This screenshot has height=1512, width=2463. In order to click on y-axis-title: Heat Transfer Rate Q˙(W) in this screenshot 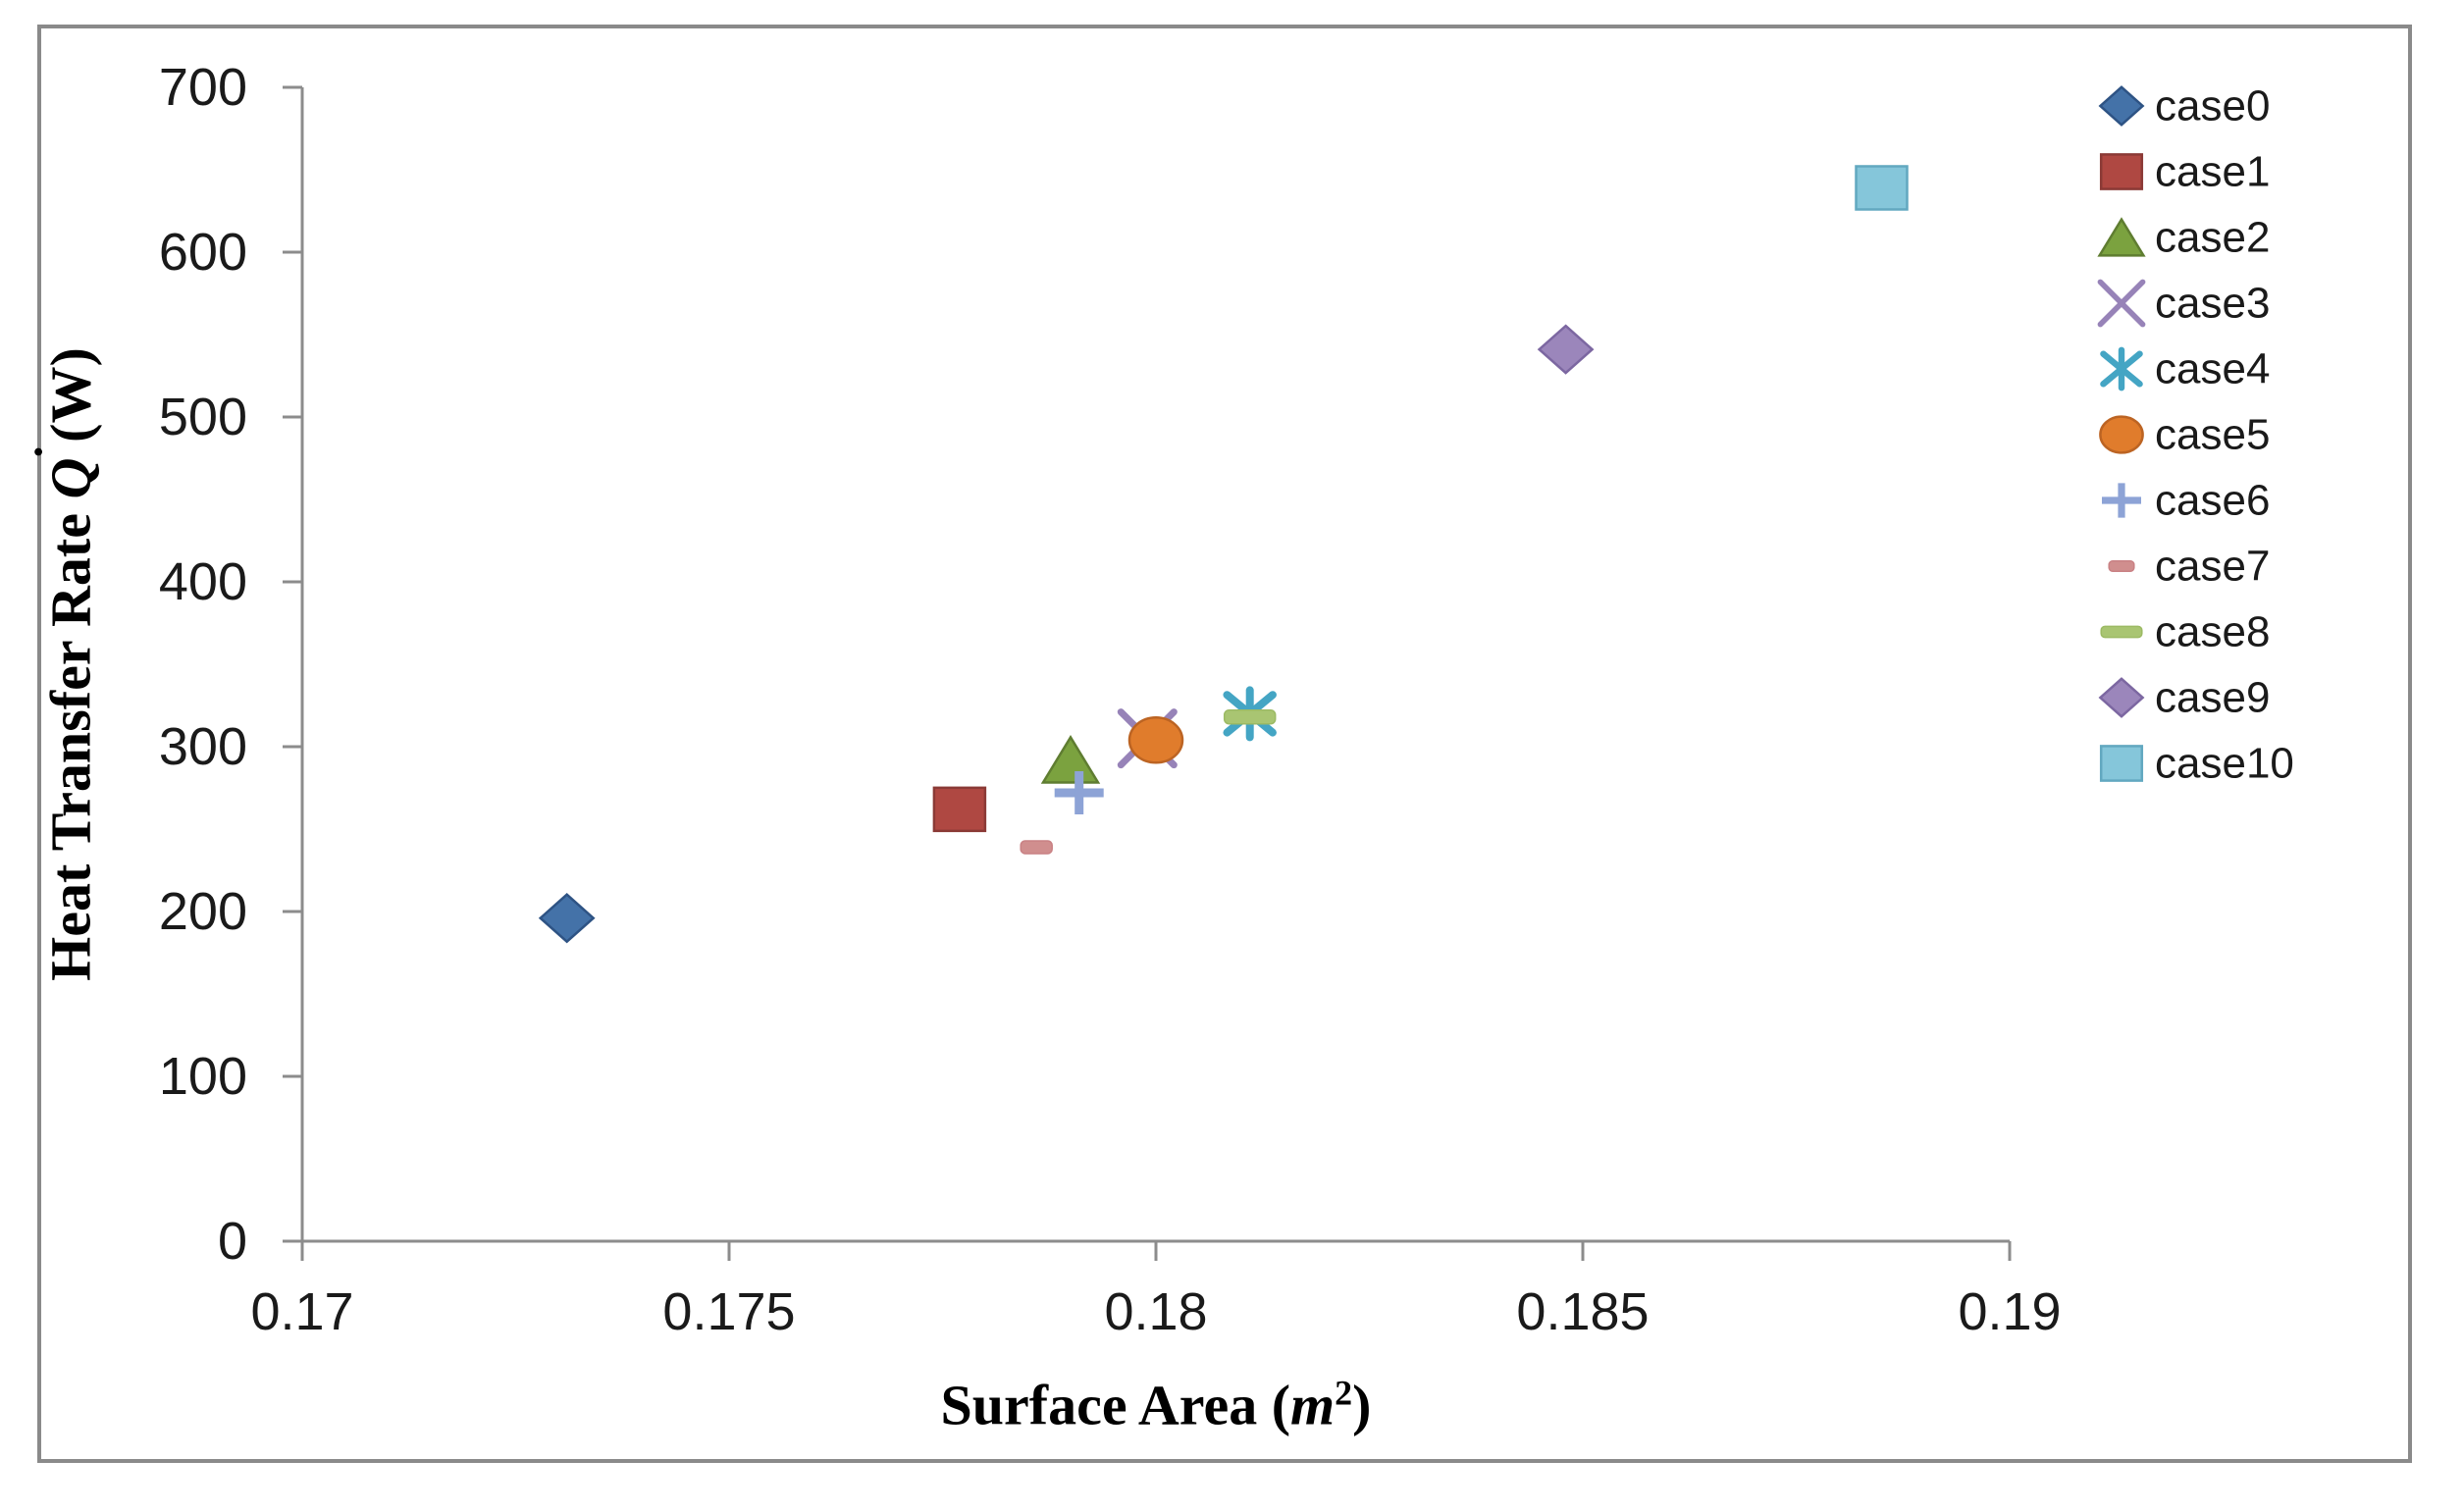, I will do `click(64, 664)`.